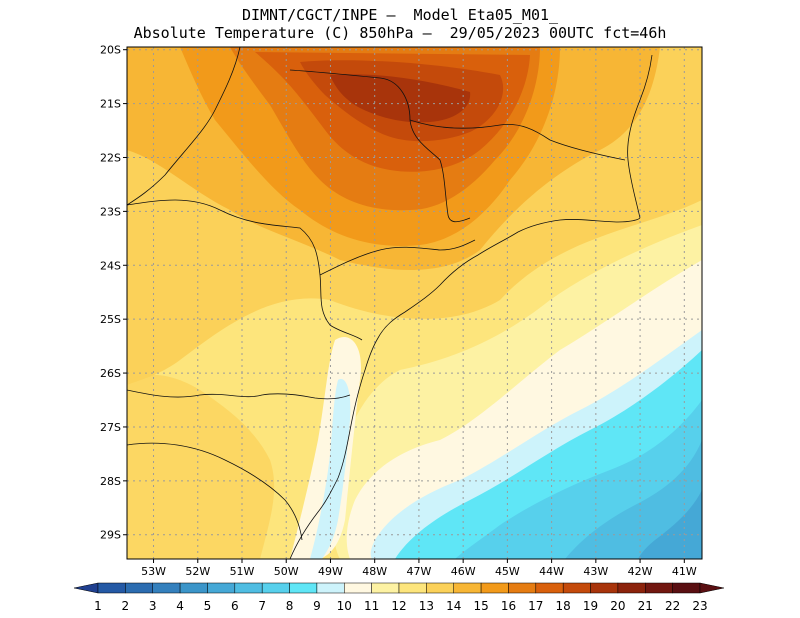 This screenshot has width=800, height=618. I want to click on colorbar-label: 13, so click(426, 606).